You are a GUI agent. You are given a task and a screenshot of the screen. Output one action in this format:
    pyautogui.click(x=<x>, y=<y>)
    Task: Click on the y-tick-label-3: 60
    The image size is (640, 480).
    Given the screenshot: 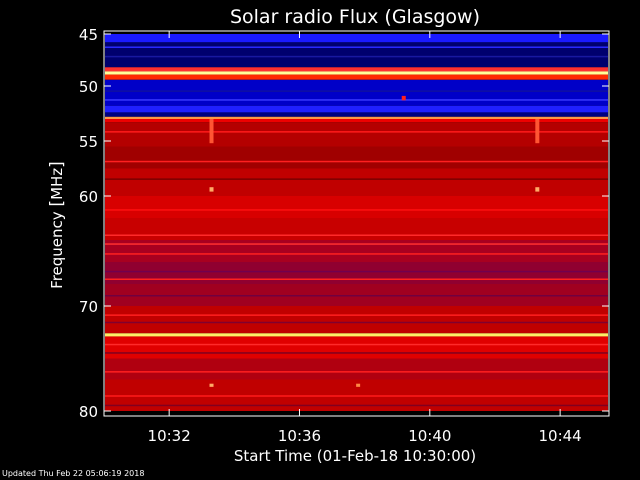 What is the action you would take?
    pyautogui.click(x=88, y=197)
    